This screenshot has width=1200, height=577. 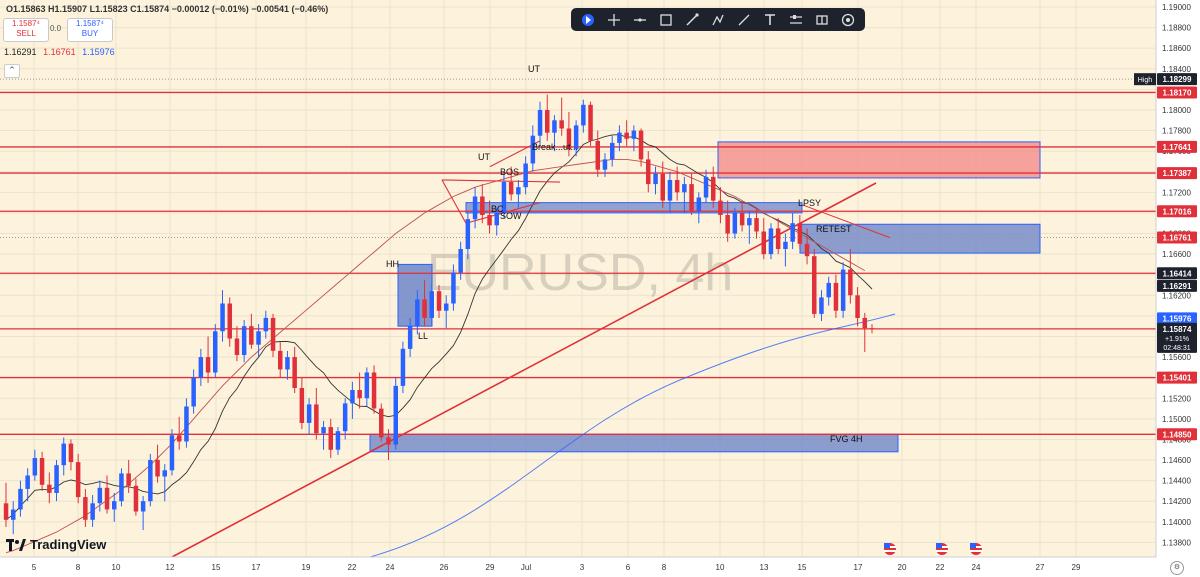 What do you see at coordinates (90, 30) in the screenshot?
I see `buy-button: 1.1587⁴ BUY` at bounding box center [90, 30].